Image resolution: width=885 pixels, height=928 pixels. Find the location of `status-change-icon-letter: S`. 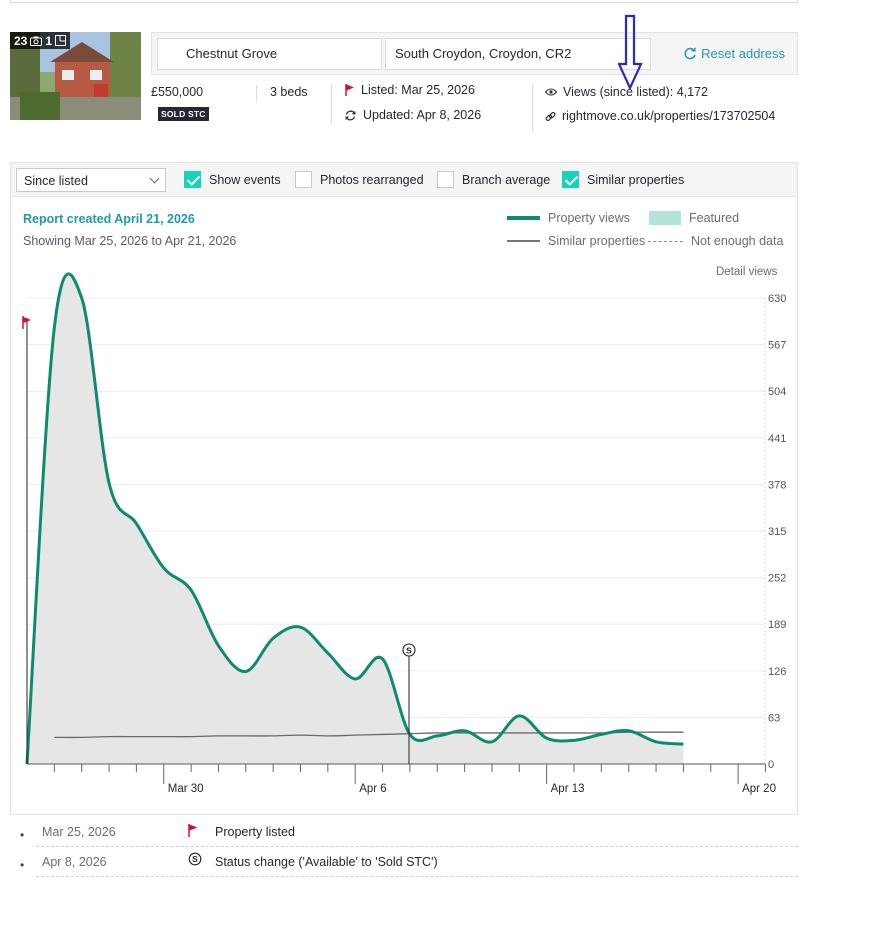

status-change-icon-letter: S is located at coordinates (409, 651).